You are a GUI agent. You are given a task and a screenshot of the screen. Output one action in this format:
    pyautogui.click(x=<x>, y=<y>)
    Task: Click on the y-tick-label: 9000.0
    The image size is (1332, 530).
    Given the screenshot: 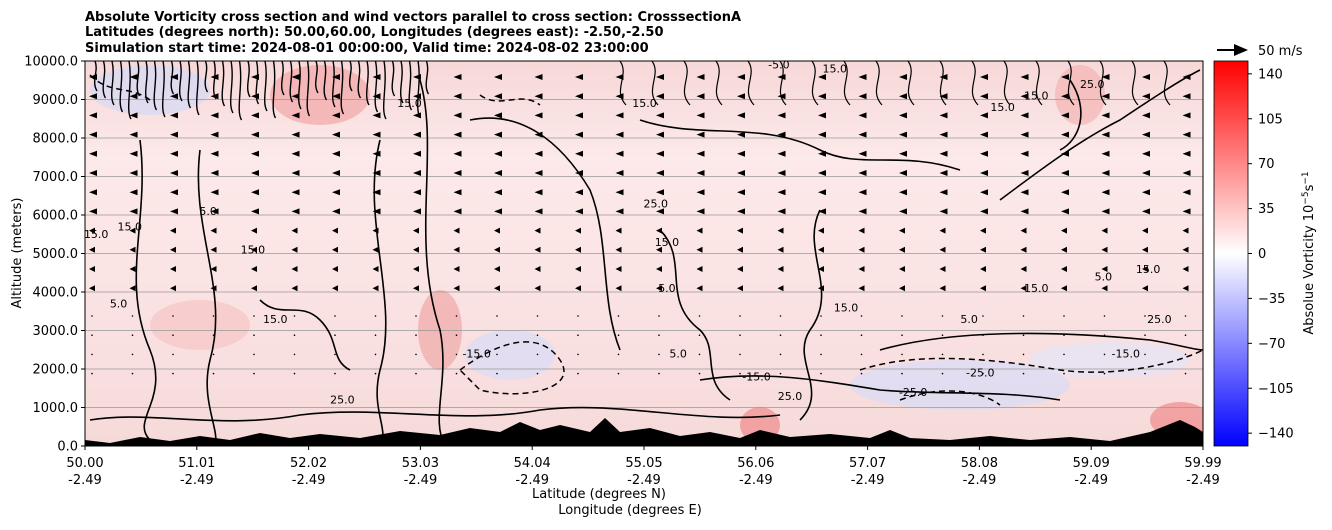 What is the action you would take?
    pyautogui.click(x=56, y=100)
    